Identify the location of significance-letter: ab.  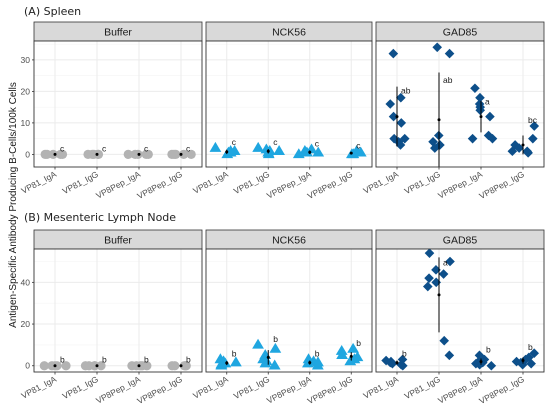
(406, 90).